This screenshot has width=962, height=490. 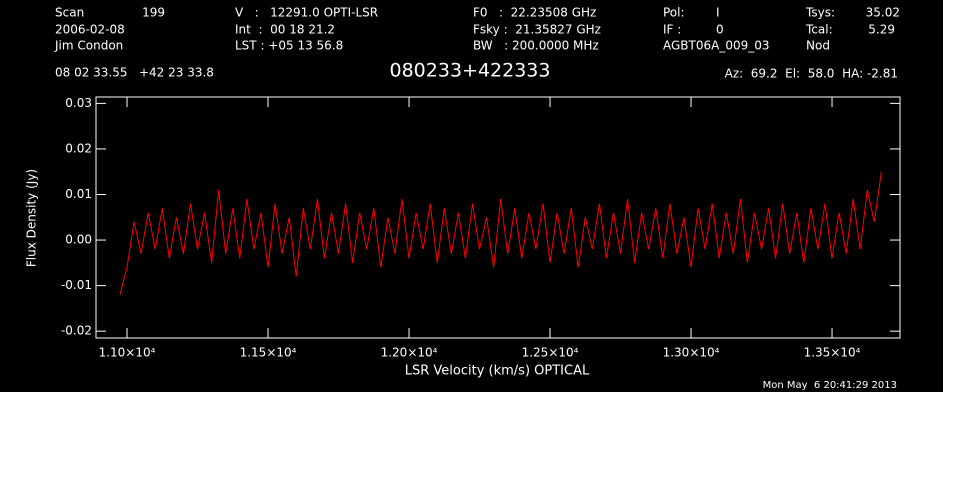 I want to click on value: I, so click(x=718, y=13).